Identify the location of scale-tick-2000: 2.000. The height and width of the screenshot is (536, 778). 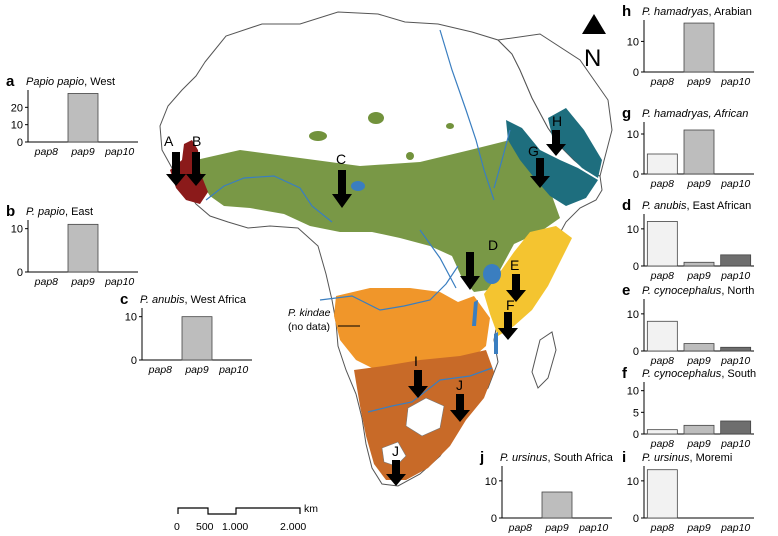
(293, 527).